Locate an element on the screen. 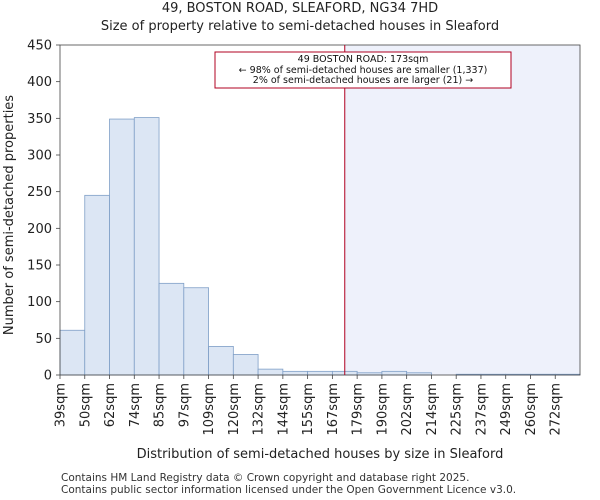 This screenshot has width=600, height=500. x-tick-label: 249sqm is located at coordinates (506, 409).